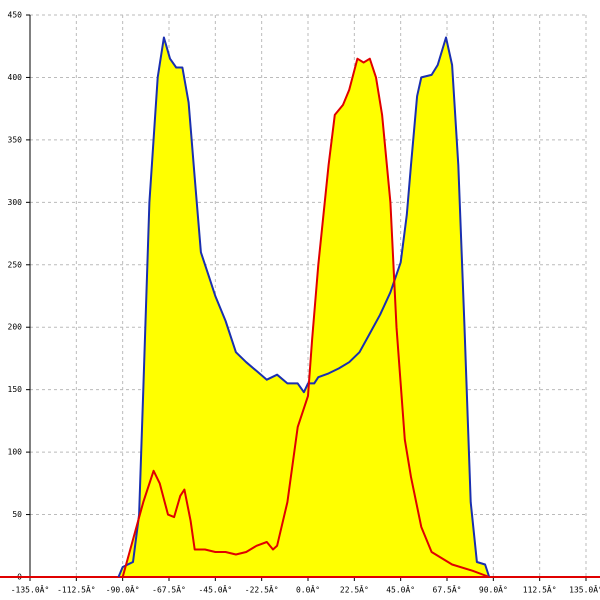 The width and height of the screenshot is (600, 600). What do you see at coordinates (15, 452) in the screenshot?
I see `y-tick-label: 100` at bounding box center [15, 452].